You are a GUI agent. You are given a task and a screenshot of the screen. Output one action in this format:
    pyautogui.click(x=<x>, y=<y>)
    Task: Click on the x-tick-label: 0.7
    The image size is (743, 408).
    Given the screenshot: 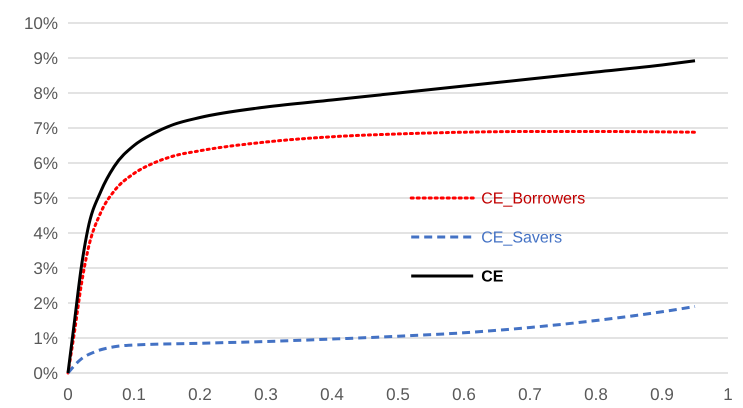 What is the action you would take?
    pyautogui.click(x=530, y=394)
    